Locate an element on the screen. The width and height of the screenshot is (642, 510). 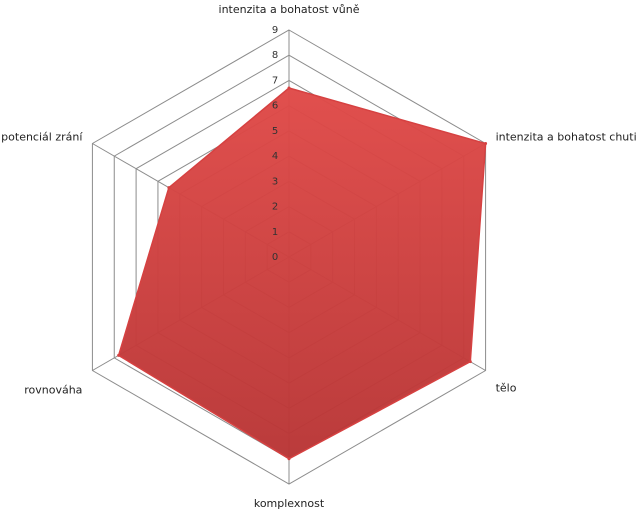
r-tick-label: 5 is located at coordinates (275, 131).